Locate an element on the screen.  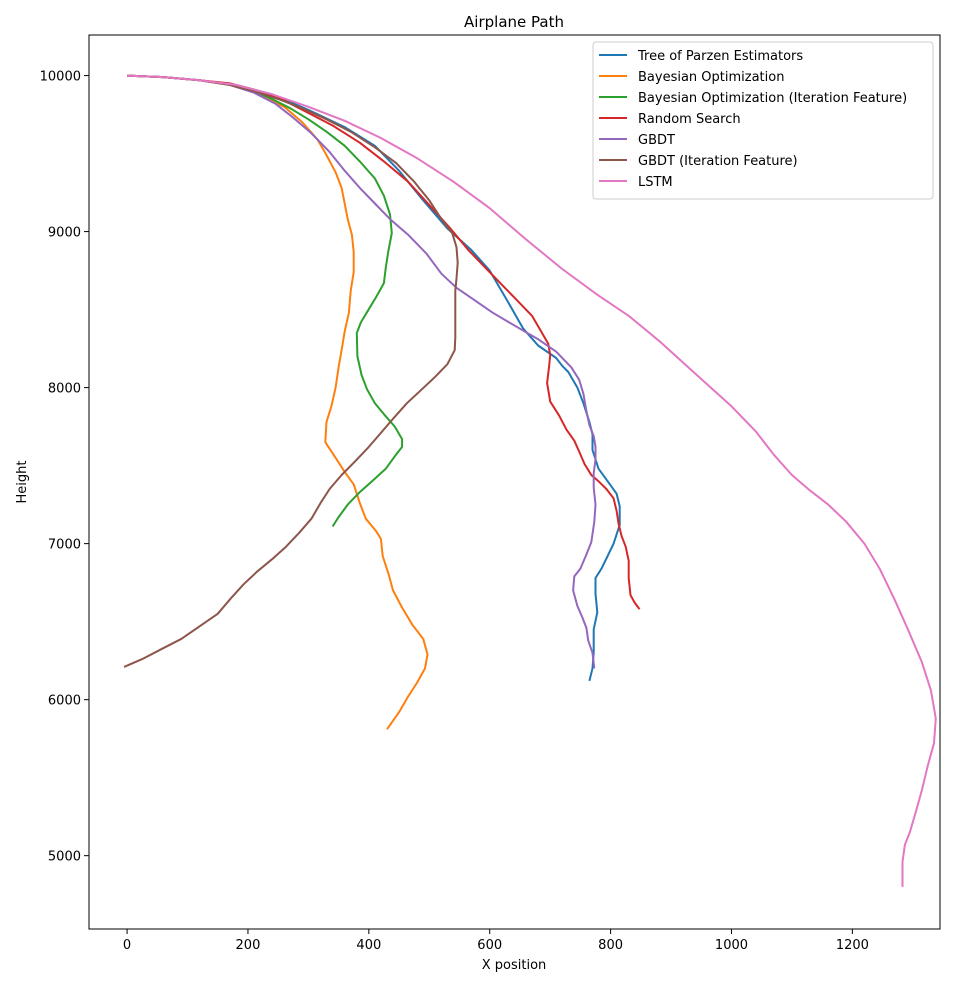
legend-entry: GBDT is located at coordinates (656, 140).